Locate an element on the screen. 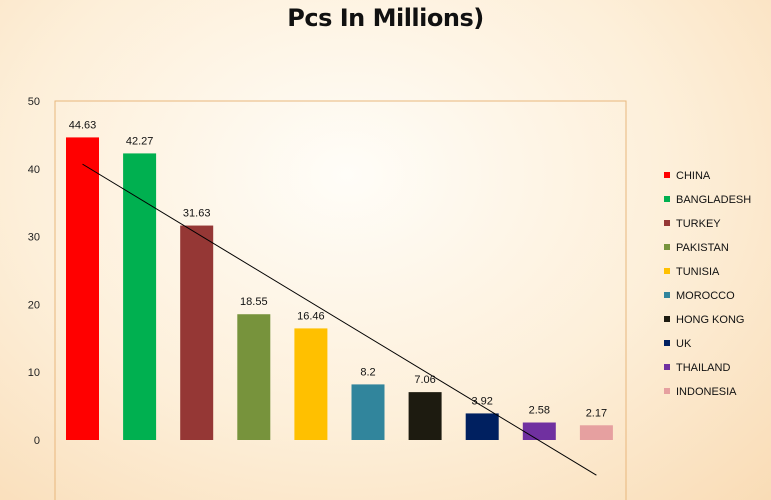  bar-morocco is located at coordinates (368, 412).